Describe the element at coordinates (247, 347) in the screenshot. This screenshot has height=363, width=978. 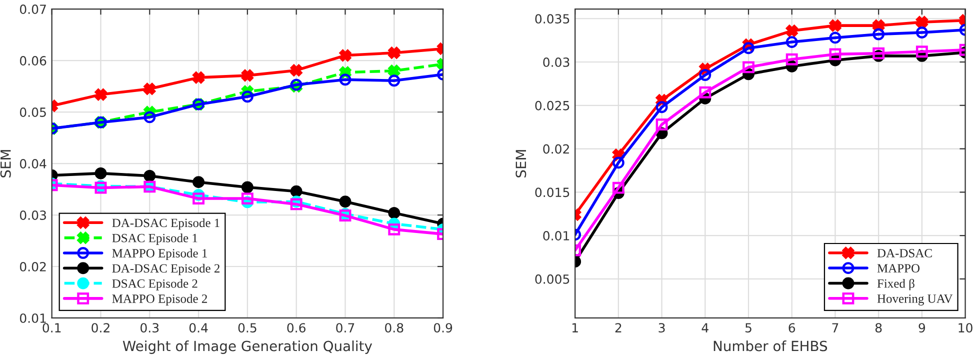
I see `x-axis-title: Weight of Image Generation Quality` at that location.